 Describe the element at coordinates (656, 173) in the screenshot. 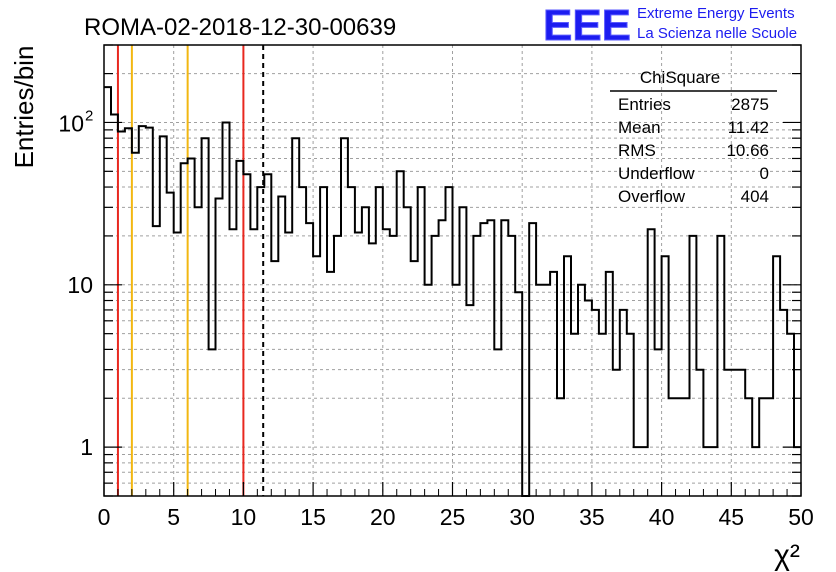

I see `stats-row-label: Underflow` at that location.